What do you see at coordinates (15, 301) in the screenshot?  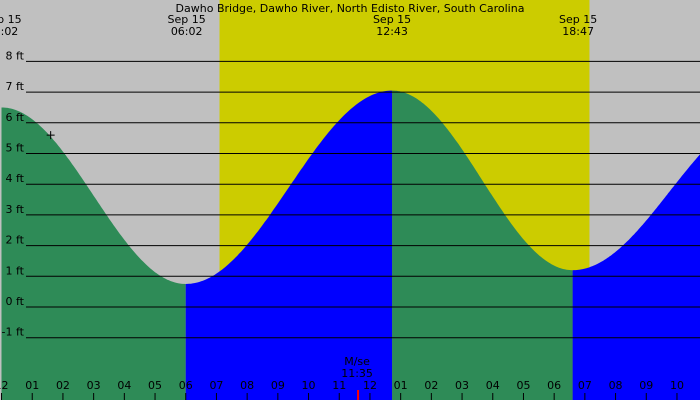 I see `y-tick-label: 0 ft` at bounding box center [15, 301].